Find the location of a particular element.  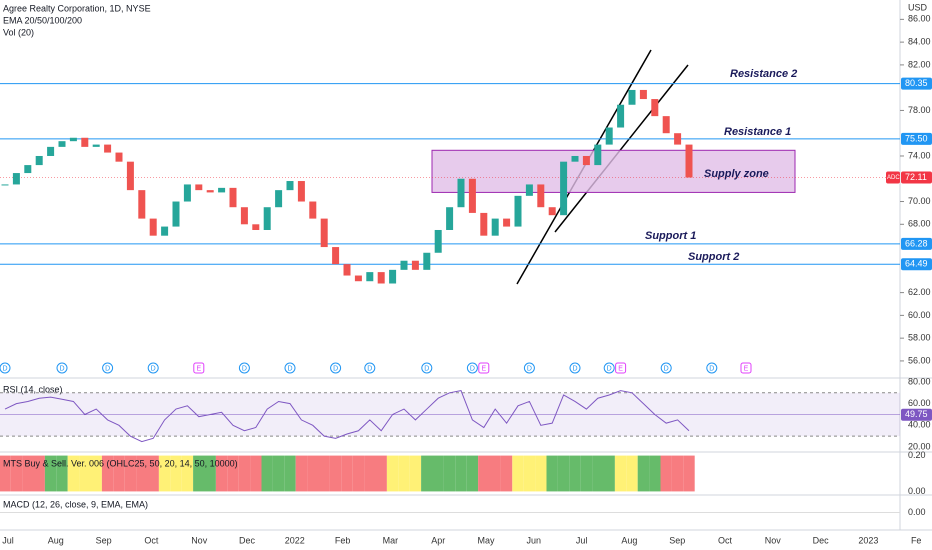

price-label: 72.11 is located at coordinates (916, 177).